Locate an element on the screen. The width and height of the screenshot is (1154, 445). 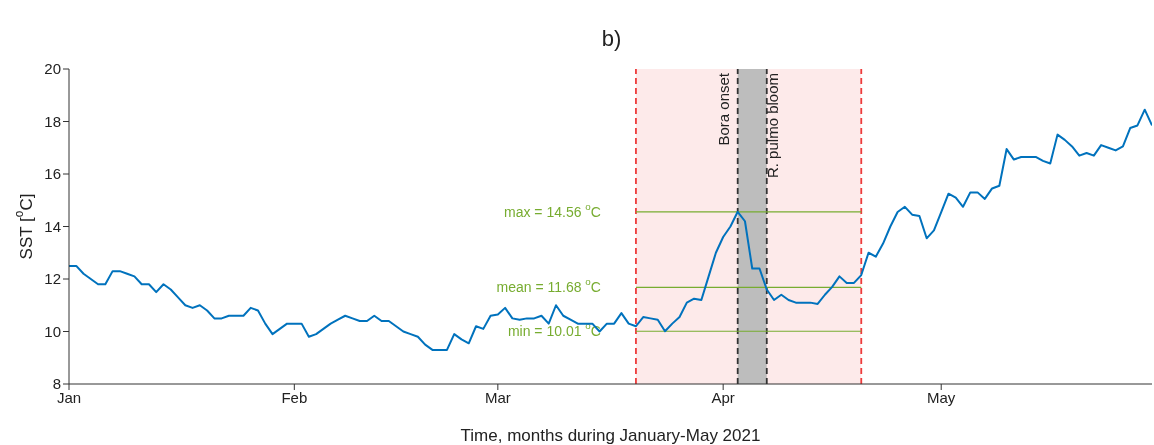
ref-line-label: max = 14.56 $^{o}$C is located at coordinates (552, 210).